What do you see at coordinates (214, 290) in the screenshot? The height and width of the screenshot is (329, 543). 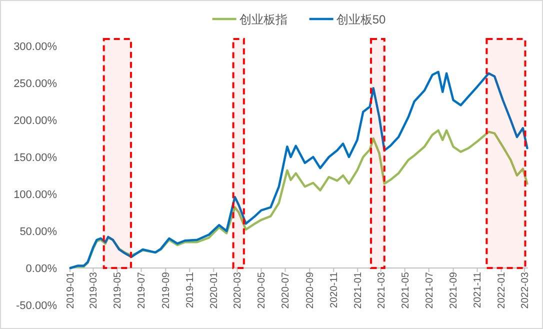 I see `x-tick-label: 2020-01` at bounding box center [214, 290].